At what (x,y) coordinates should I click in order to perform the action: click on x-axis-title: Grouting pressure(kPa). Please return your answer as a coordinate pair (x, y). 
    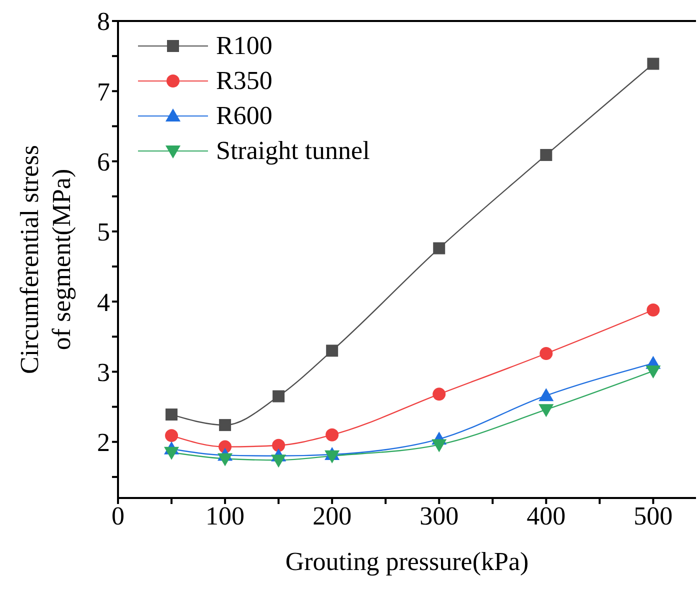
    Looking at the image, I should click on (407, 561).